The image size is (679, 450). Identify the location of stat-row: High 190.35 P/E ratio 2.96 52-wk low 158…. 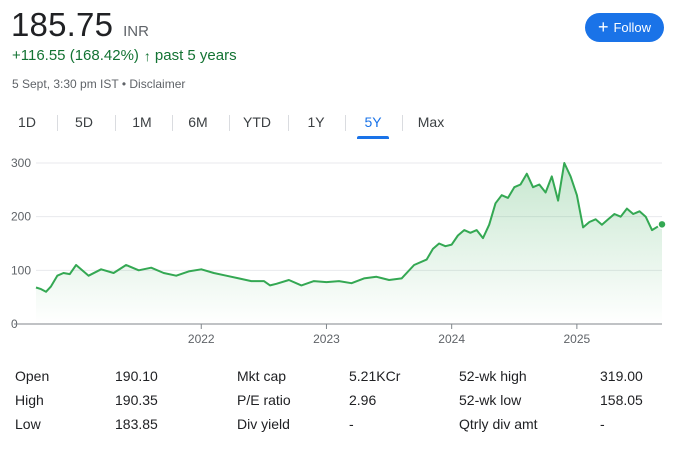
(339, 404).